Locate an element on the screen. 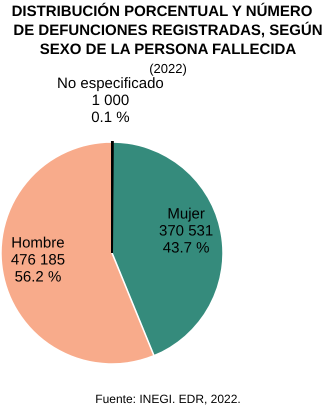 Image resolution: width=336 pixels, height=414 pixels. chart-title: DISTRIBUCIÓN PORCENTUAL Y NÚMERO DE DEFUNCIONES REGISTRADAS, SEGÚN SEXO DE LA PERSONA FALLECIDA is located at coordinates (167, 30).